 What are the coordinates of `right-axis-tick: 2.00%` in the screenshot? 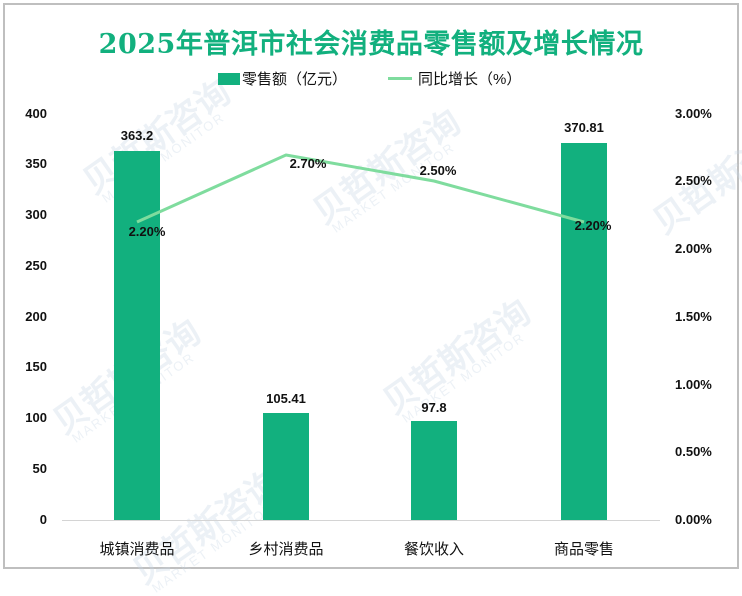 It's located at (693, 248).